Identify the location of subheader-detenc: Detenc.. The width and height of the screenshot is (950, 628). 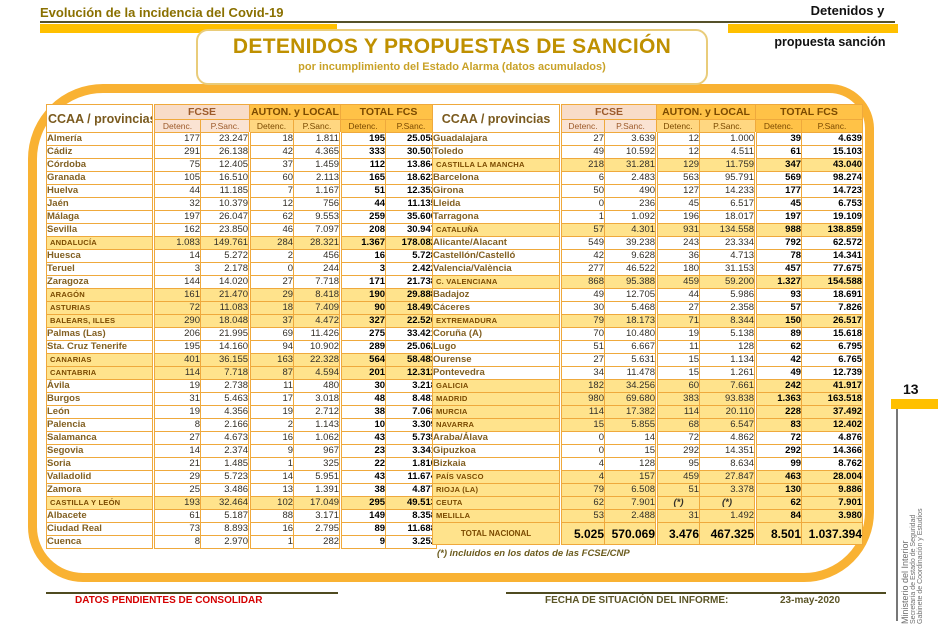
(678, 126).